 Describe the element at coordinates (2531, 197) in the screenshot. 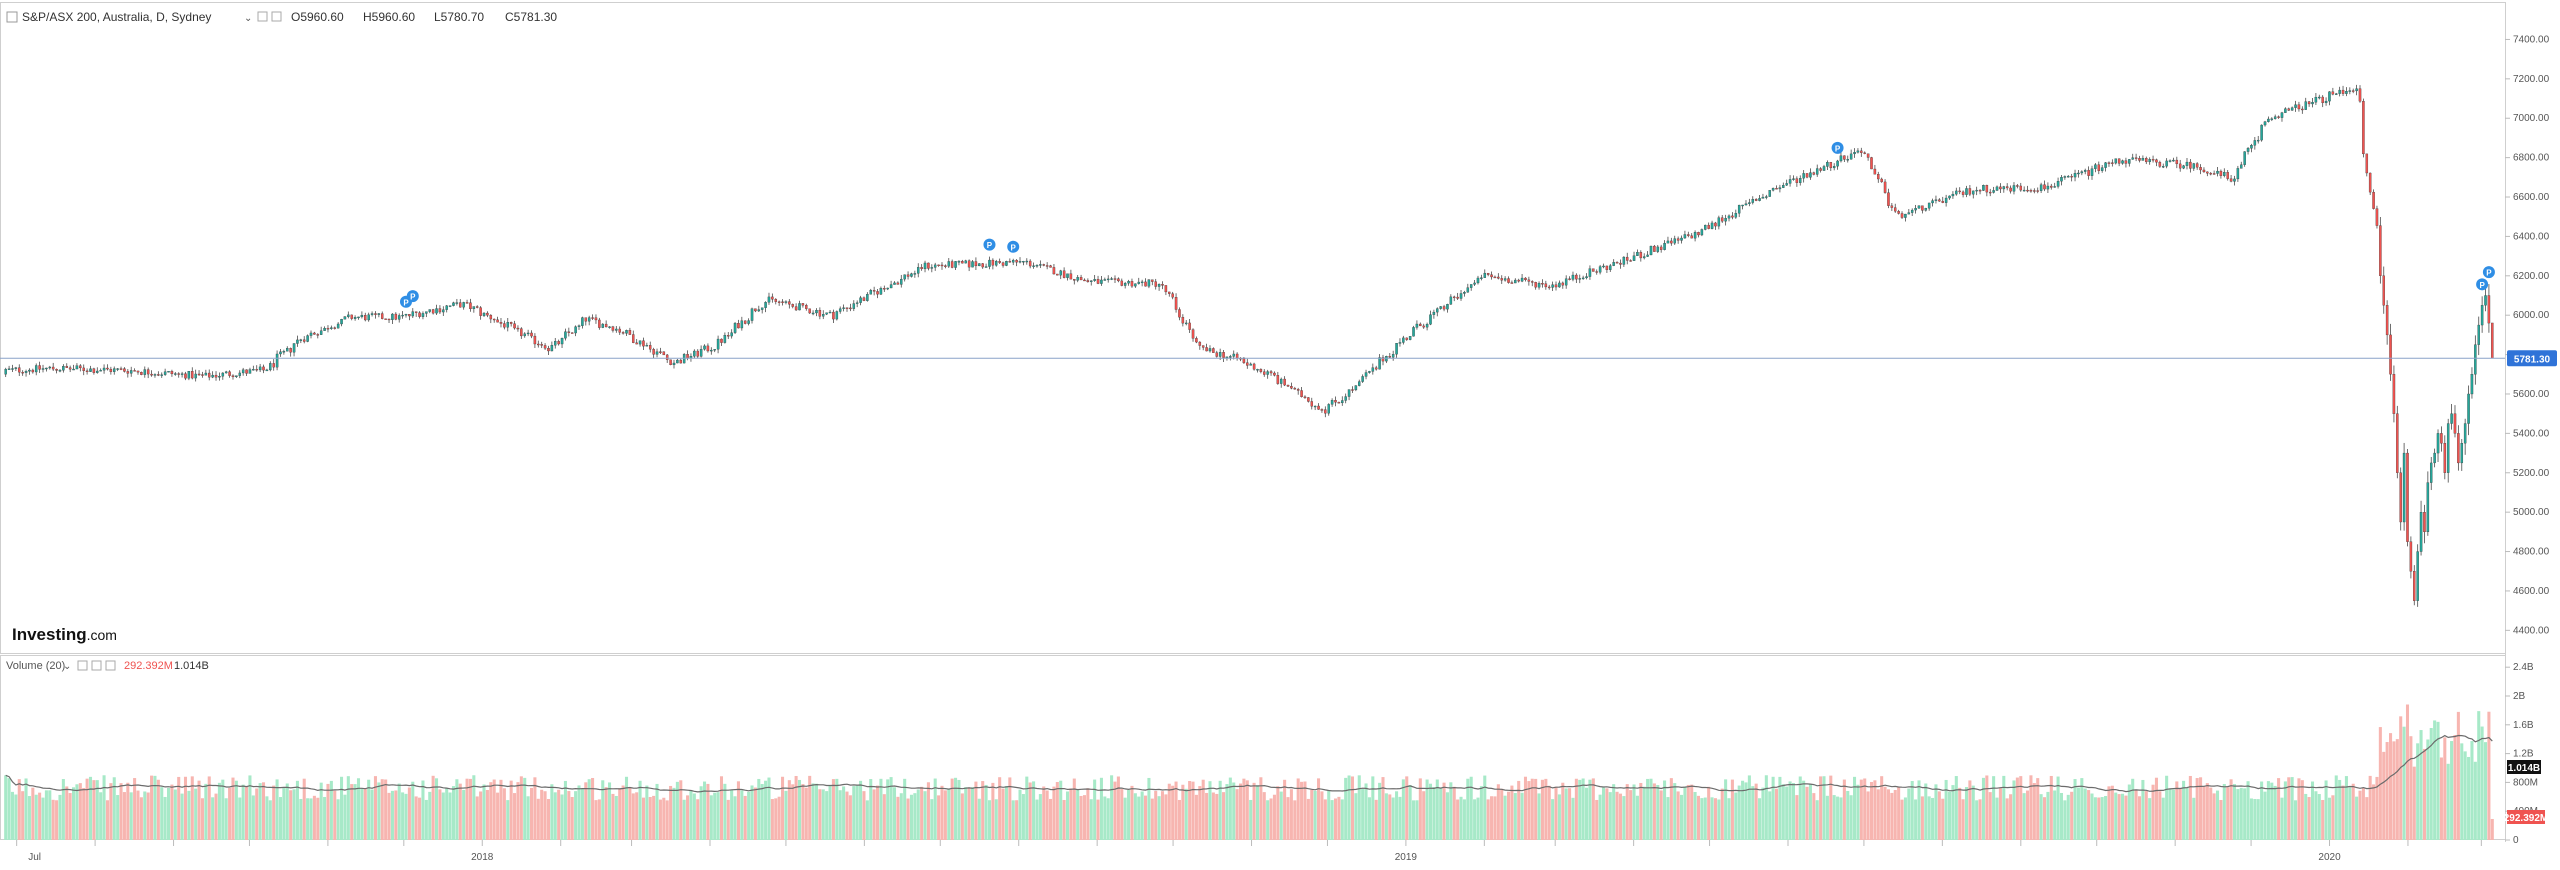

I see `price-tick-label: 6600.00` at that location.